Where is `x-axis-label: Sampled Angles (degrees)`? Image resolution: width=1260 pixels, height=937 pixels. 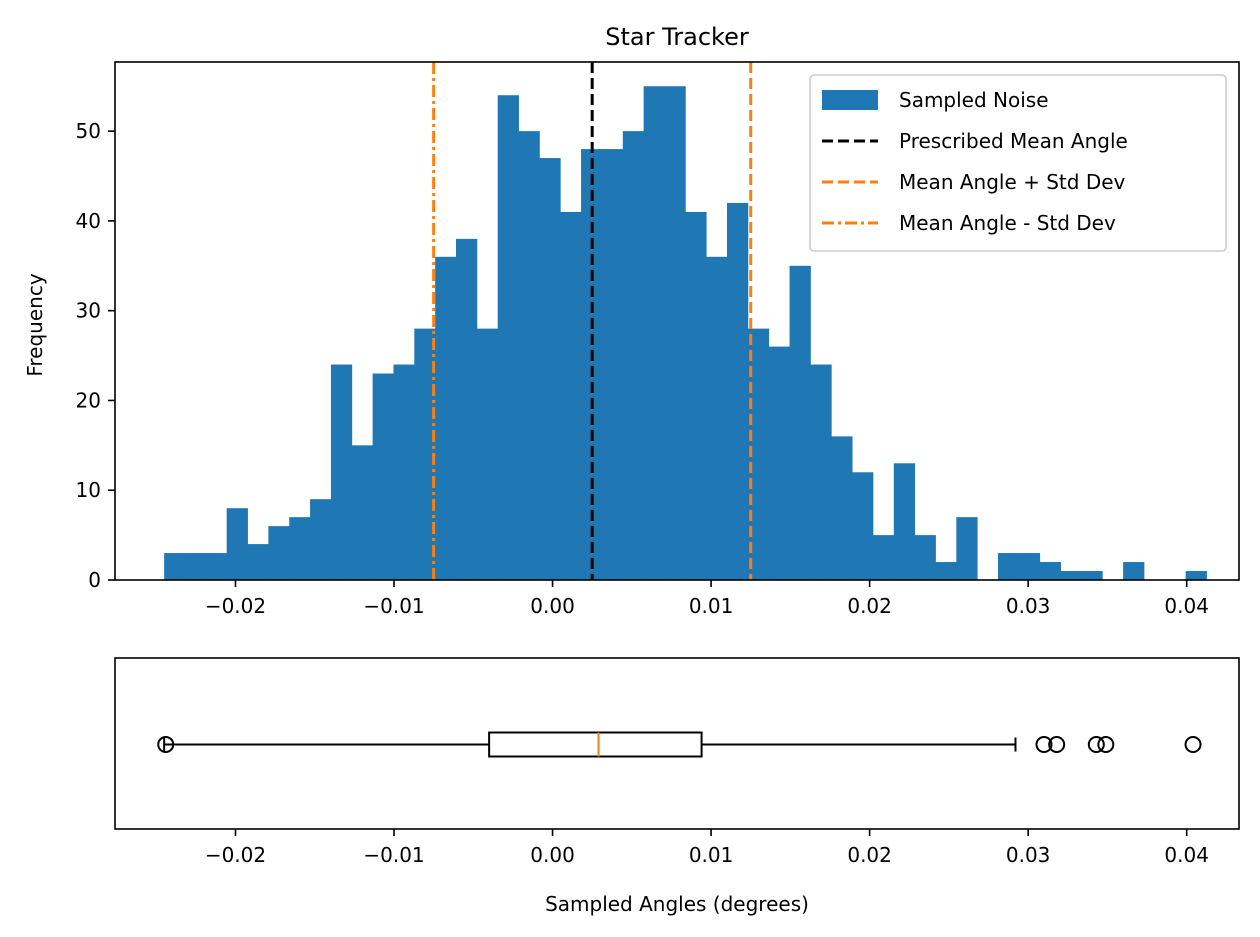
x-axis-label: Sampled Angles (degrees) is located at coordinates (677, 904).